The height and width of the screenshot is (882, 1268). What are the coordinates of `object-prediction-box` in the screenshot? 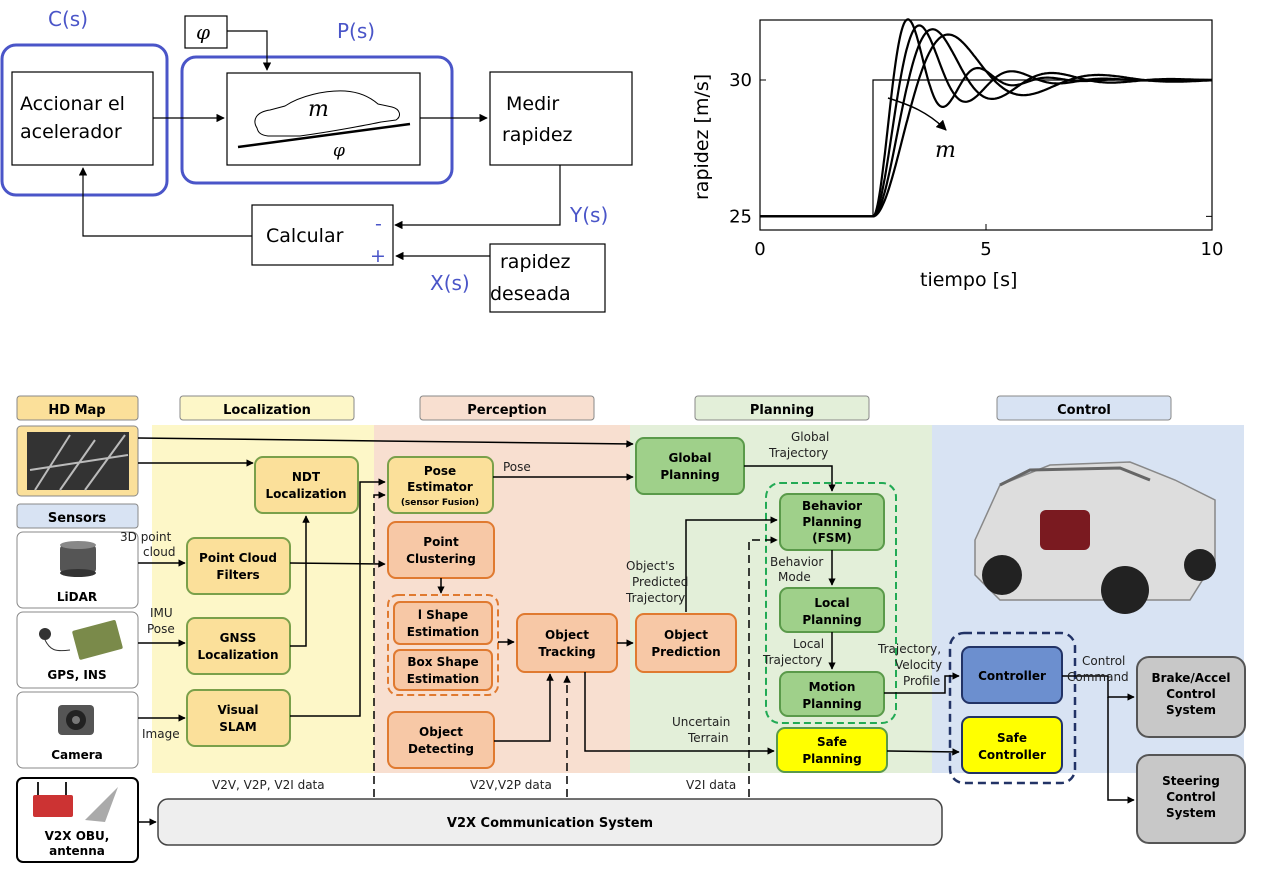 It's located at (686, 643).